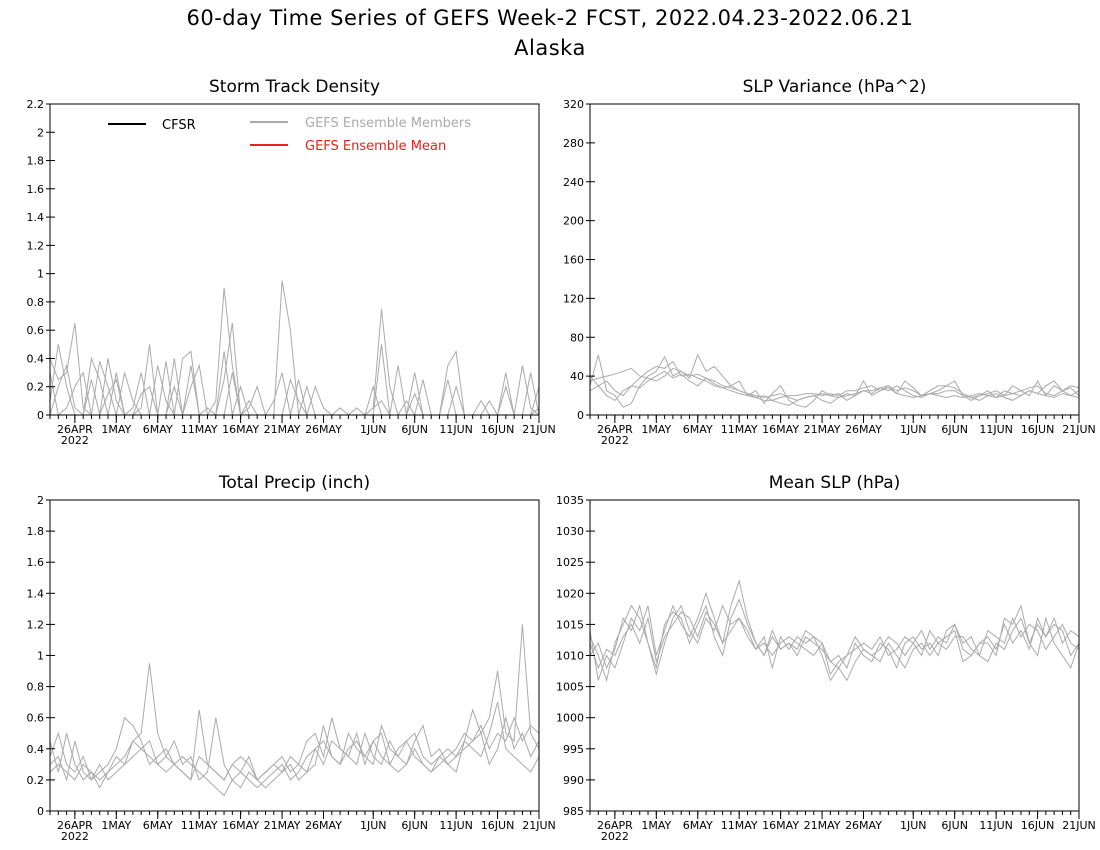  What do you see at coordinates (323, 429) in the screenshot?
I see `x-tick-label: 26MAY` at bounding box center [323, 429].